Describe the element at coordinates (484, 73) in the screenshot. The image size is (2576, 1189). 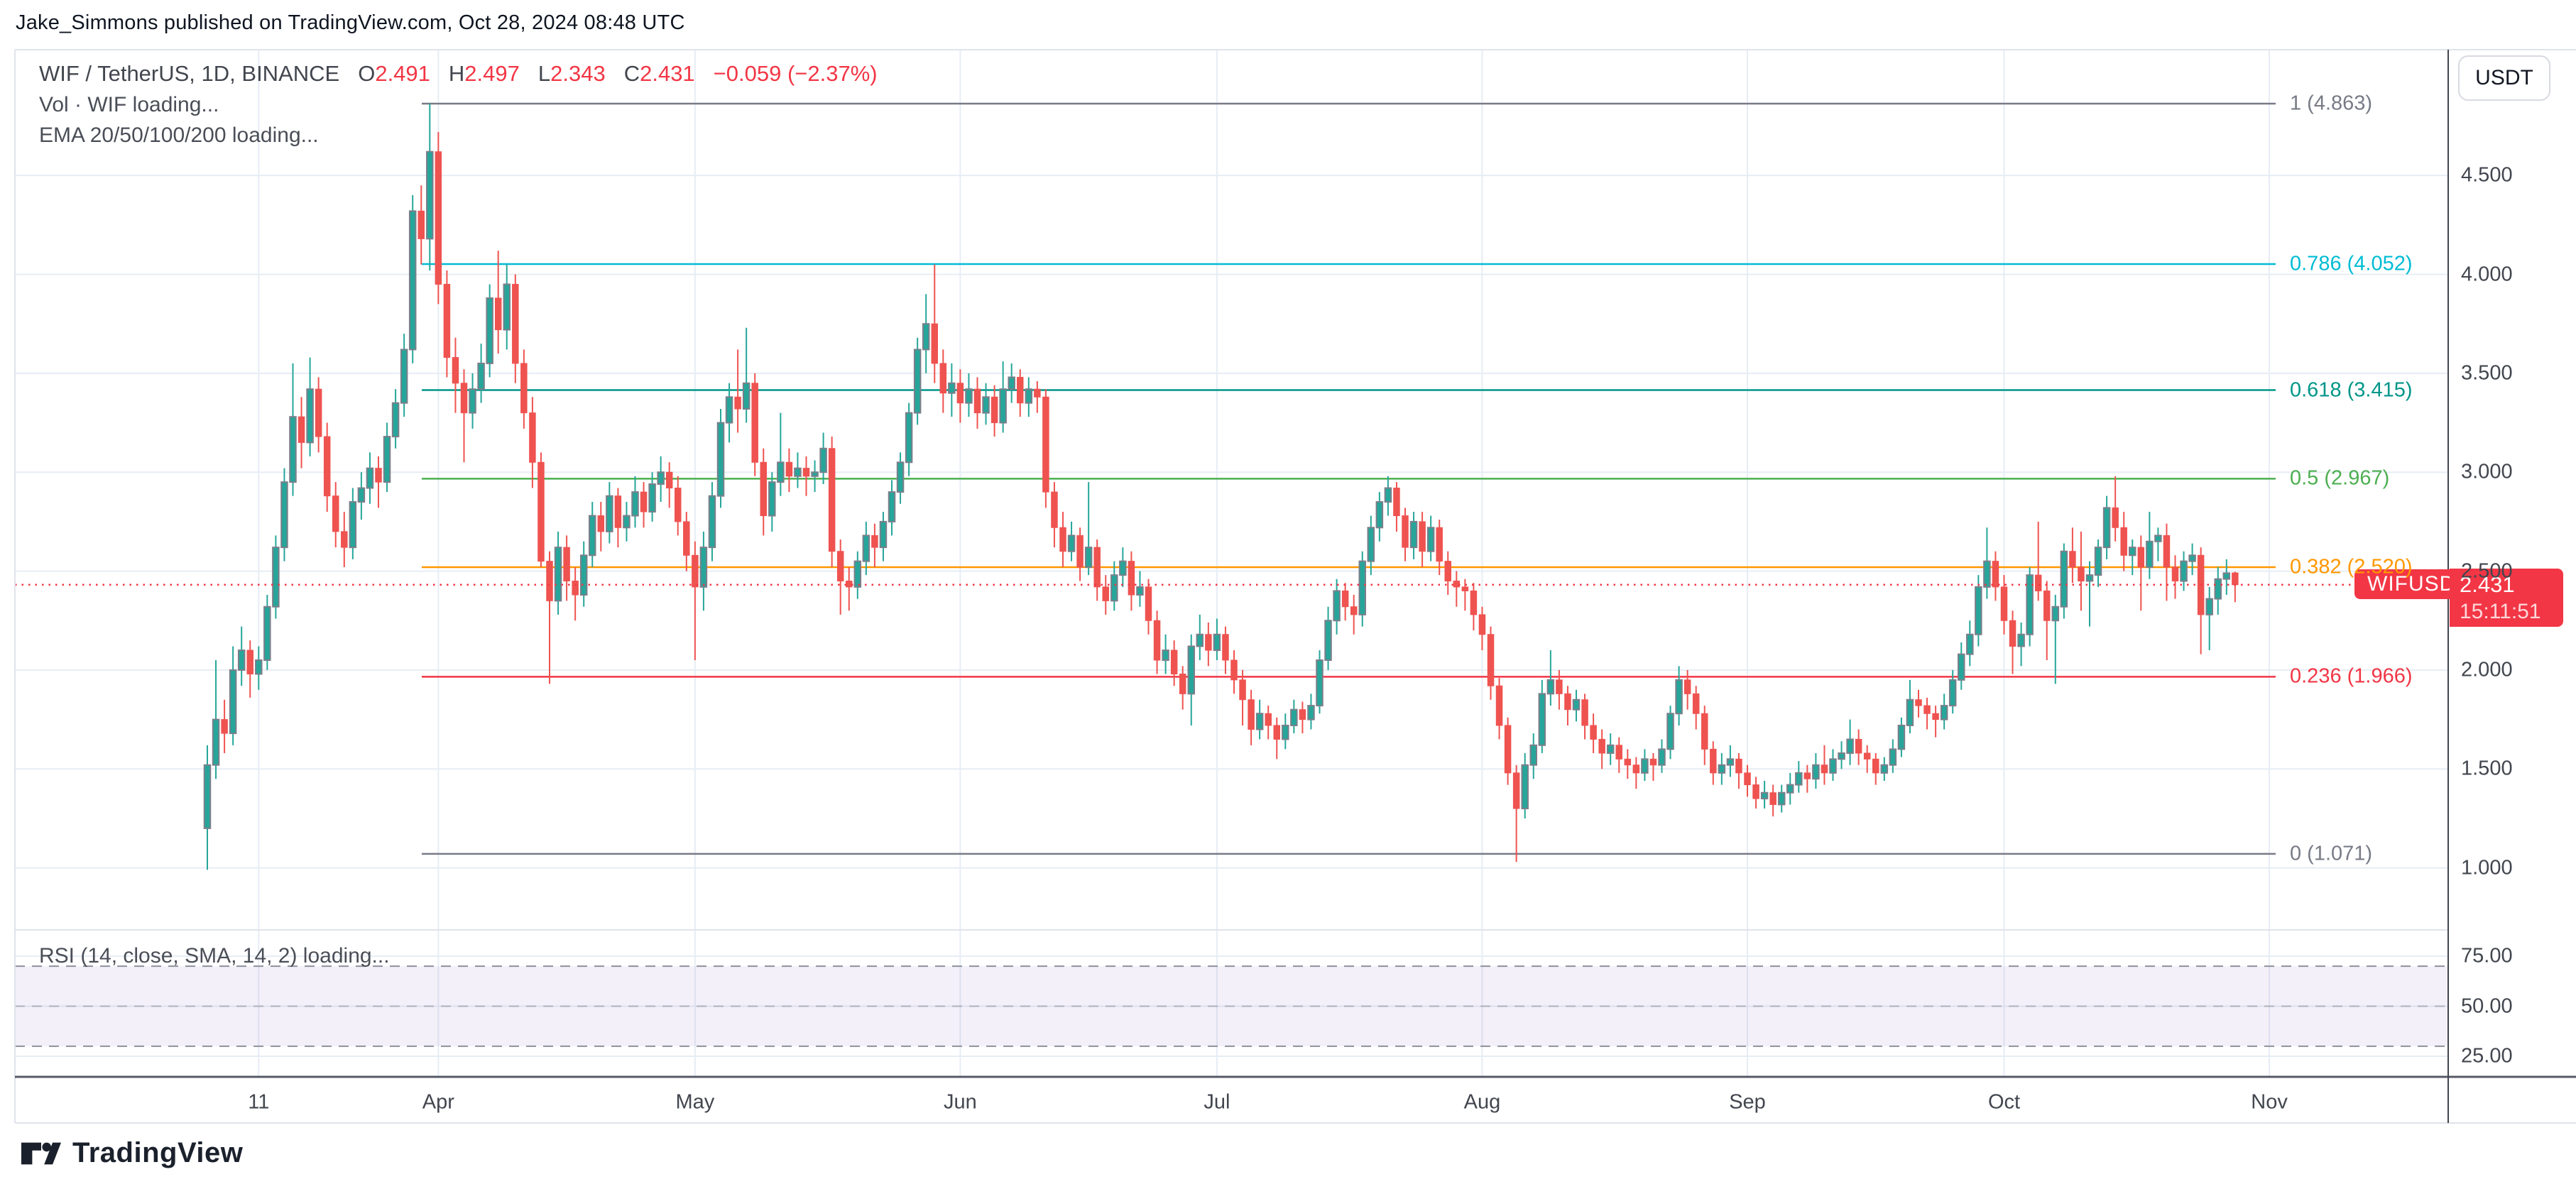
I see `ohlc-high: H2.497` at that location.